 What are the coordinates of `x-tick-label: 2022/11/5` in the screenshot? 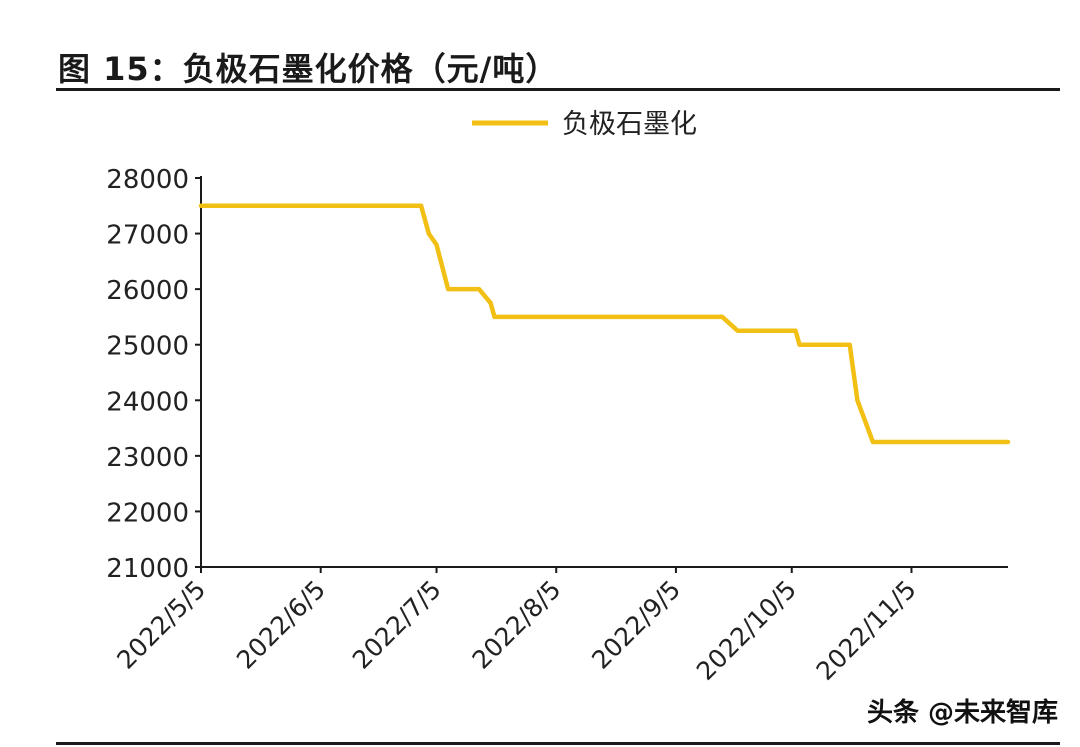 It's located at (866, 630).